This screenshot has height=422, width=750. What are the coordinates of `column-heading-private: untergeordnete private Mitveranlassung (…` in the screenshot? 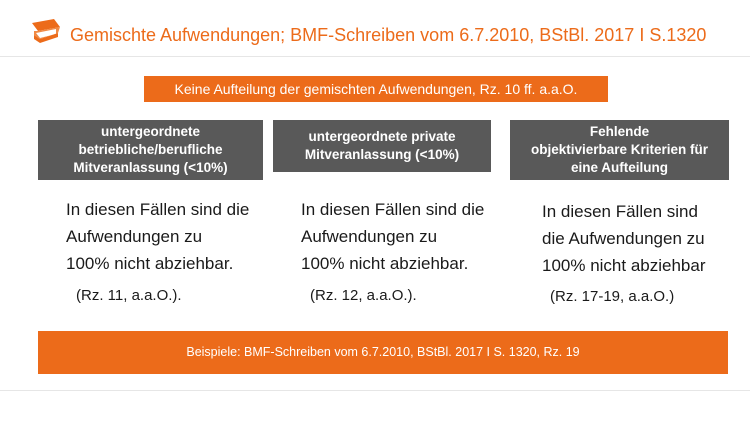 It's located at (382, 146).